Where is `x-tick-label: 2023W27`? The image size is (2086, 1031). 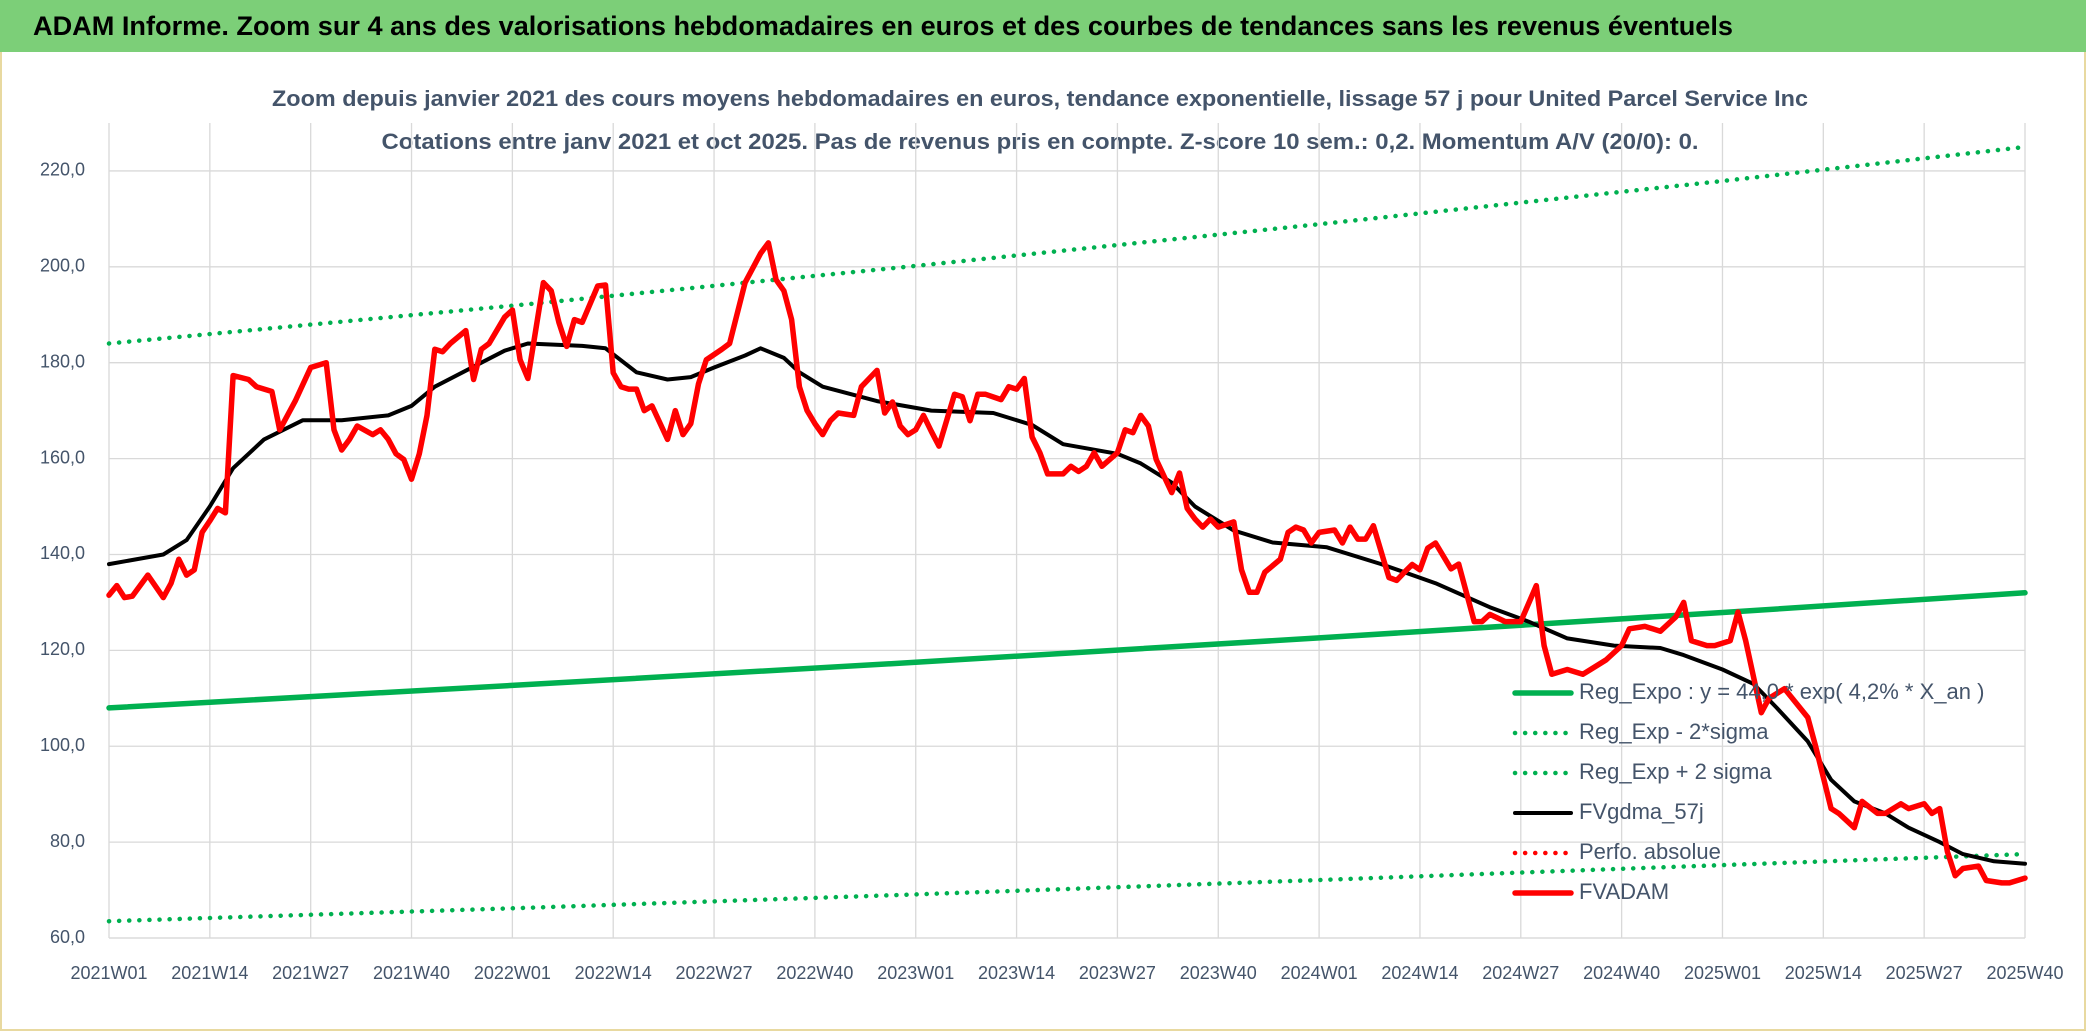 x-tick-label: 2023W27 is located at coordinates (1117, 973).